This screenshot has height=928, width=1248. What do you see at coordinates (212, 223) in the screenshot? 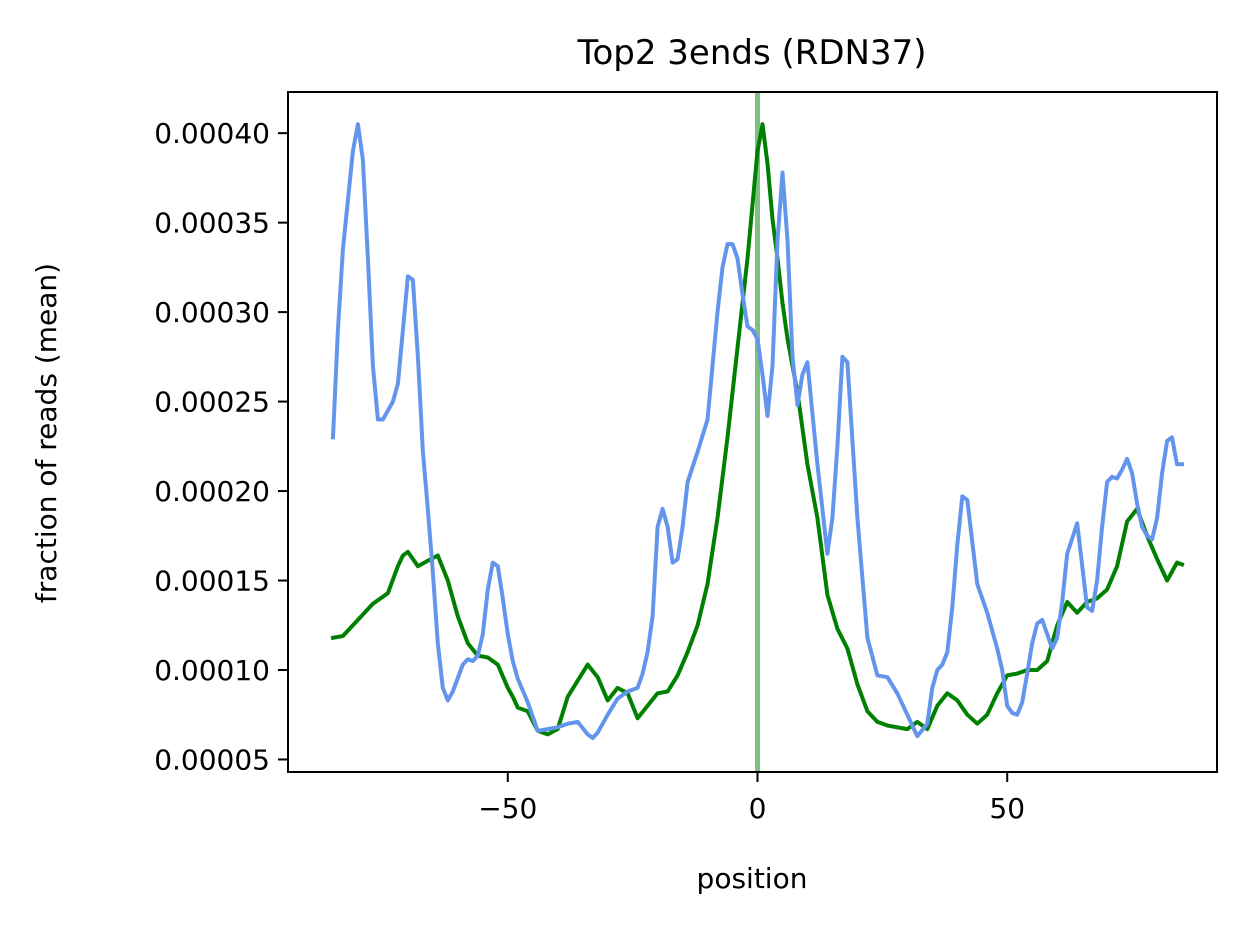
I see `y-tick-label: 0.00035` at bounding box center [212, 223].